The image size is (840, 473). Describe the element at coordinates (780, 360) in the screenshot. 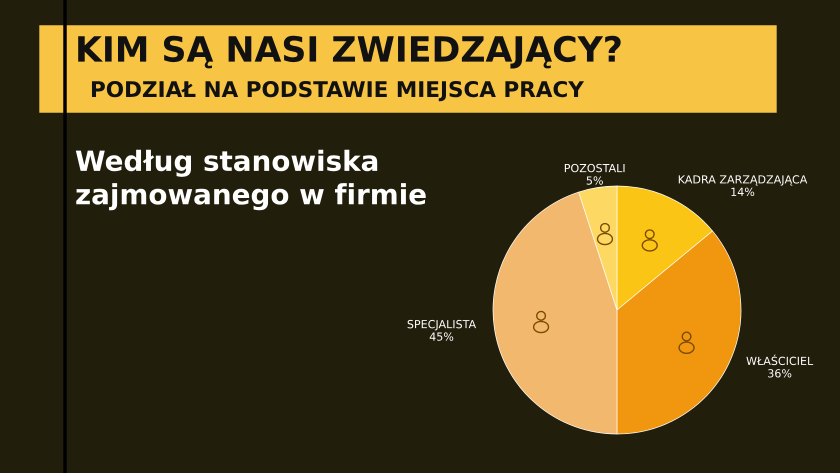

I see `slice-label: WŁAŚCICIEL` at that location.